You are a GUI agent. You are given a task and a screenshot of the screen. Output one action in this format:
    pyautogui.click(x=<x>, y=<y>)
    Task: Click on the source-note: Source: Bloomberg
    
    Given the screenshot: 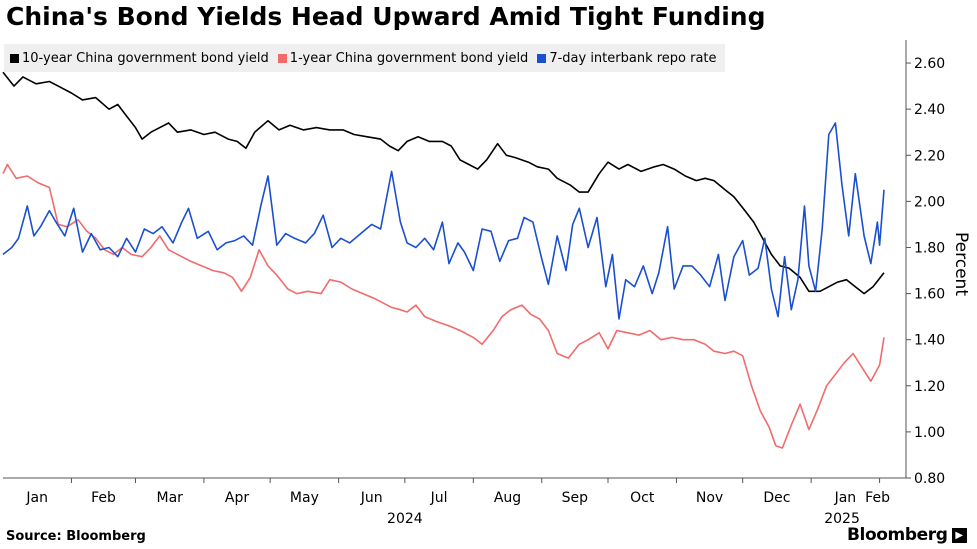 What is the action you would take?
    pyautogui.click(x=76, y=536)
    